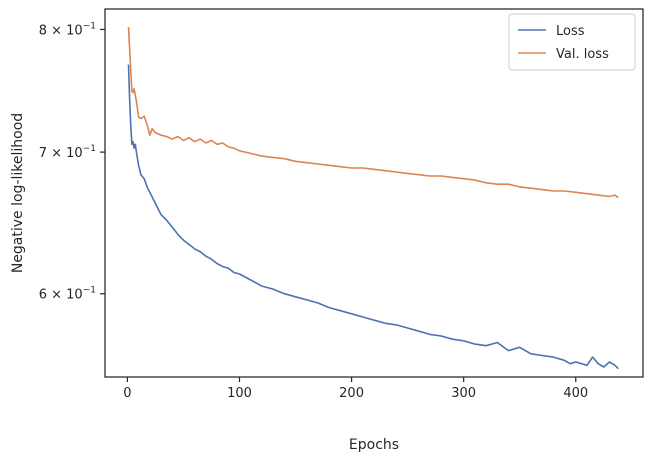 Image resolution: width=651 pixels, height=463 pixels. What do you see at coordinates (127, 393) in the screenshot?
I see `x-tick-label: 0` at bounding box center [127, 393].